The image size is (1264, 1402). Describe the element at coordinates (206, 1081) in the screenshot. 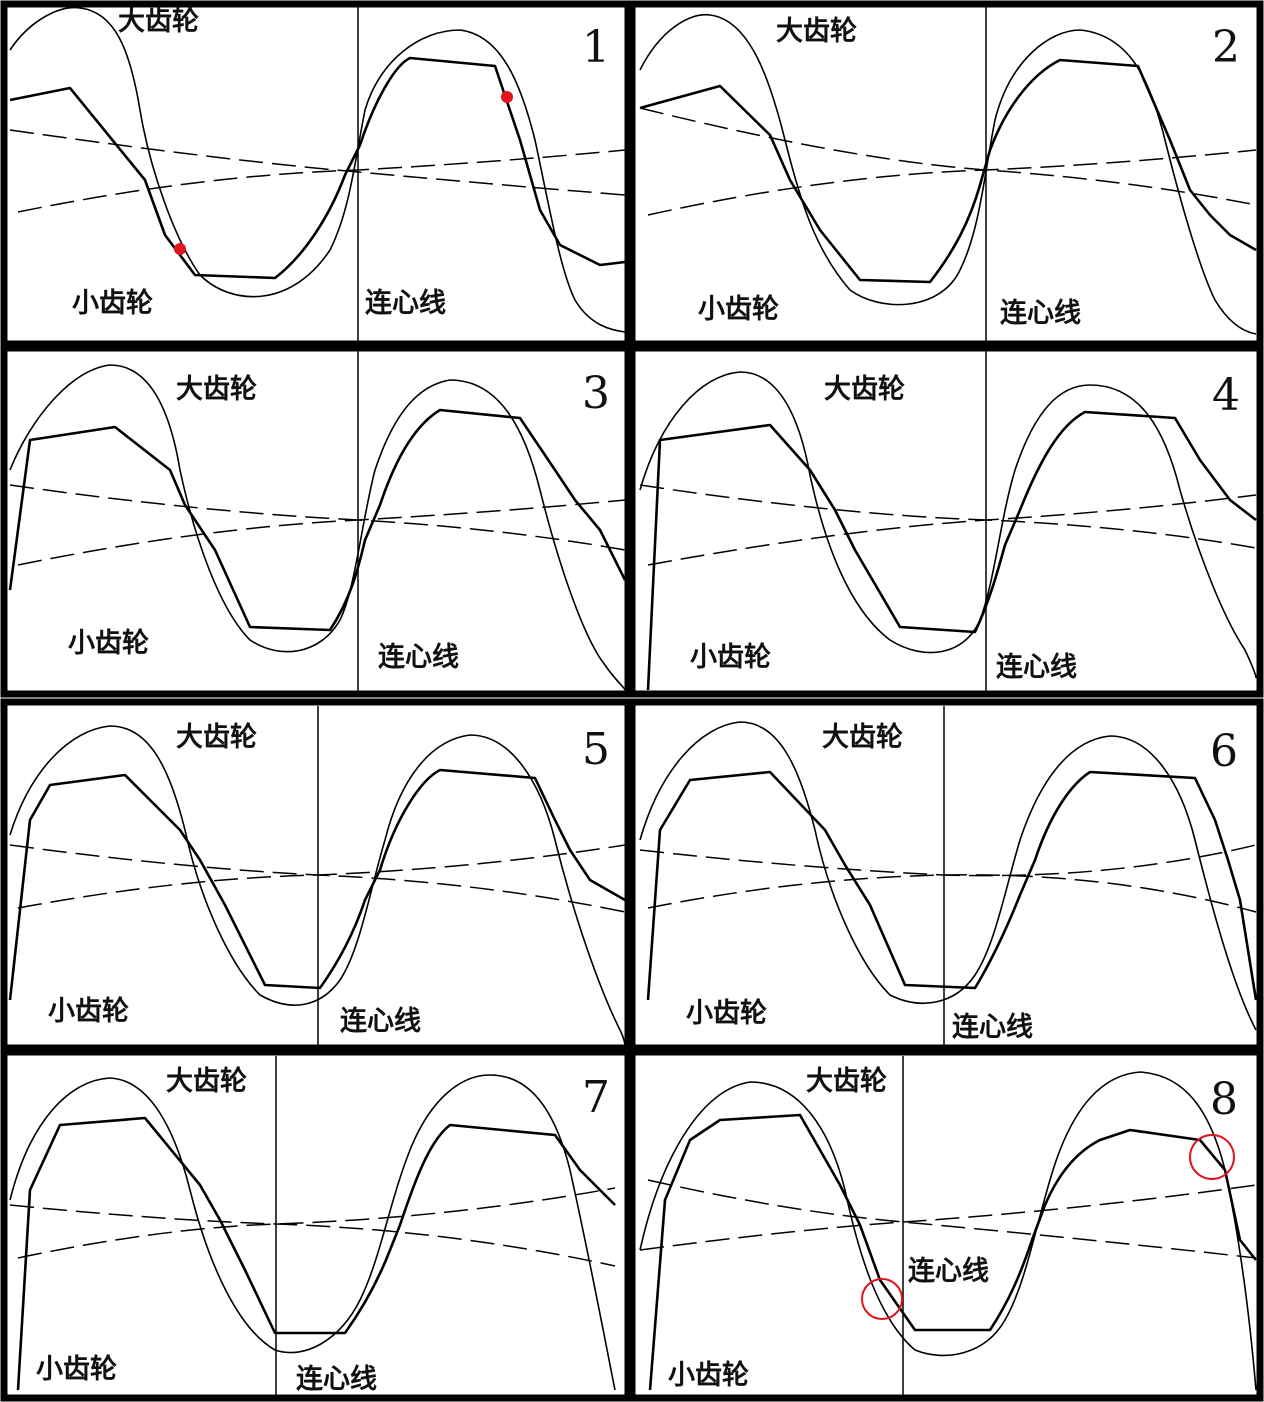

I see `large-gear-label-7: 大齿轮` at that location.